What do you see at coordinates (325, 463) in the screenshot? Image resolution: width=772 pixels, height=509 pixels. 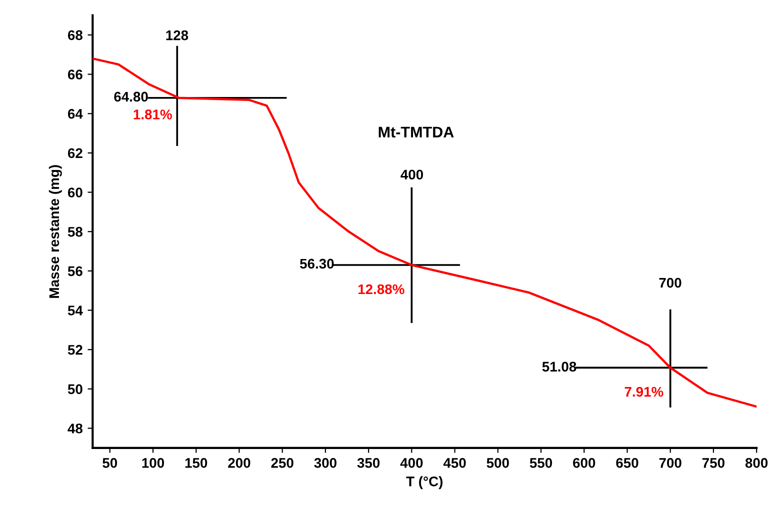 I see `x-tick-label: 300` at bounding box center [325, 463].